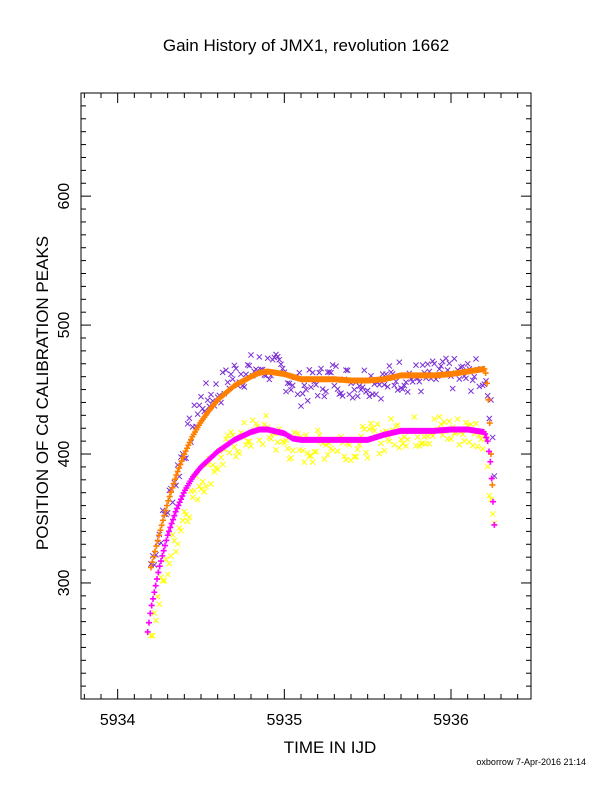 The width and height of the screenshot is (612, 792). What do you see at coordinates (531, 762) in the screenshot?
I see `credit-stamp: oxborrow 7-Apr-2016 21:14` at bounding box center [531, 762].